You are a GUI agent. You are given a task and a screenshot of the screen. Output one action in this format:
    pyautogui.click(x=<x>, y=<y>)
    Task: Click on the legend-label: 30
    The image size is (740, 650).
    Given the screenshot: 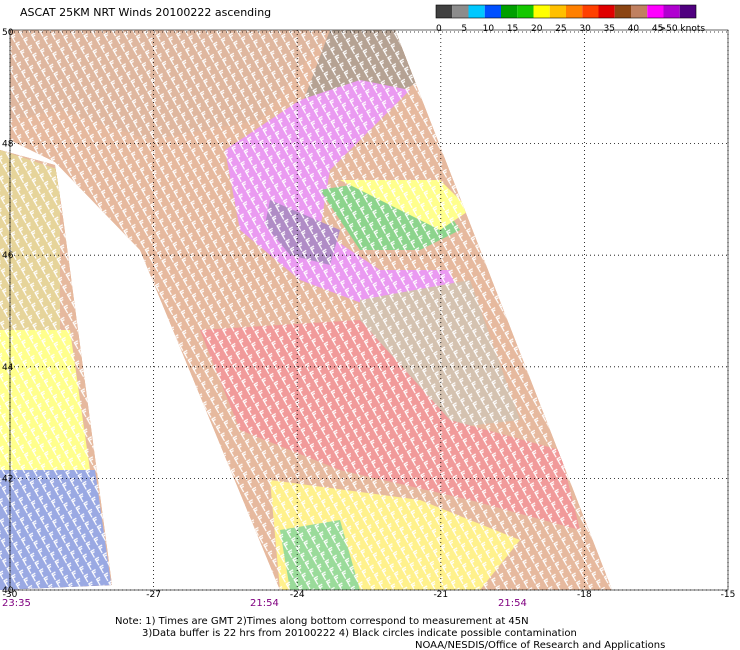 What is the action you would take?
    pyautogui.click(x=585, y=29)
    